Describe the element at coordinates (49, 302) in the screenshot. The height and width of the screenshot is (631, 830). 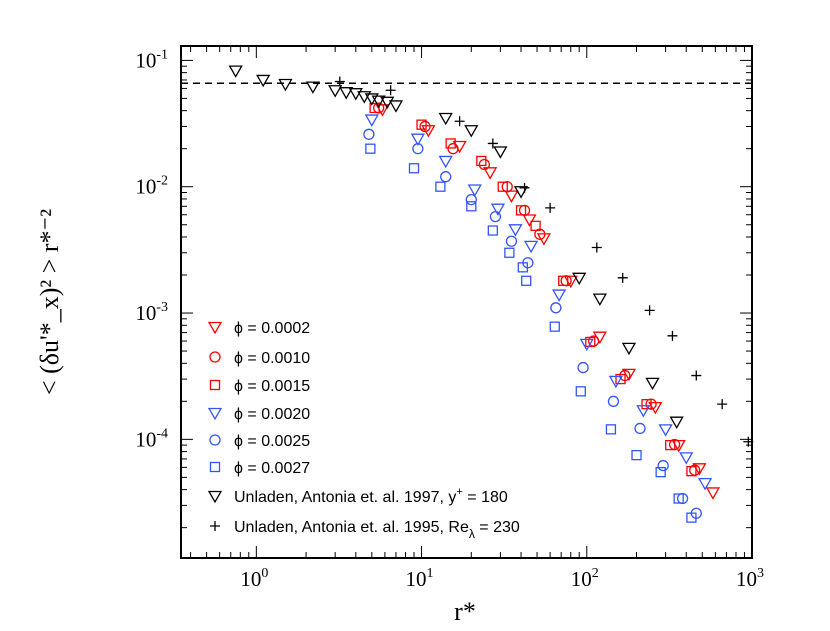
I see `y-axis-label: < (δu'*_x)² > r*⁻²` at that location.